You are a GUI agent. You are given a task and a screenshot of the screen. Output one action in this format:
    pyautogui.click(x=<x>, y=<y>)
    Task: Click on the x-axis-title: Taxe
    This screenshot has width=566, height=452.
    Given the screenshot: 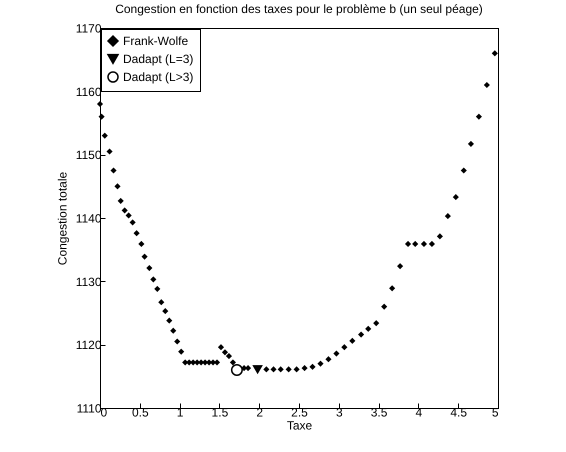 What is the action you would take?
    pyautogui.click(x=299, y=425)
    